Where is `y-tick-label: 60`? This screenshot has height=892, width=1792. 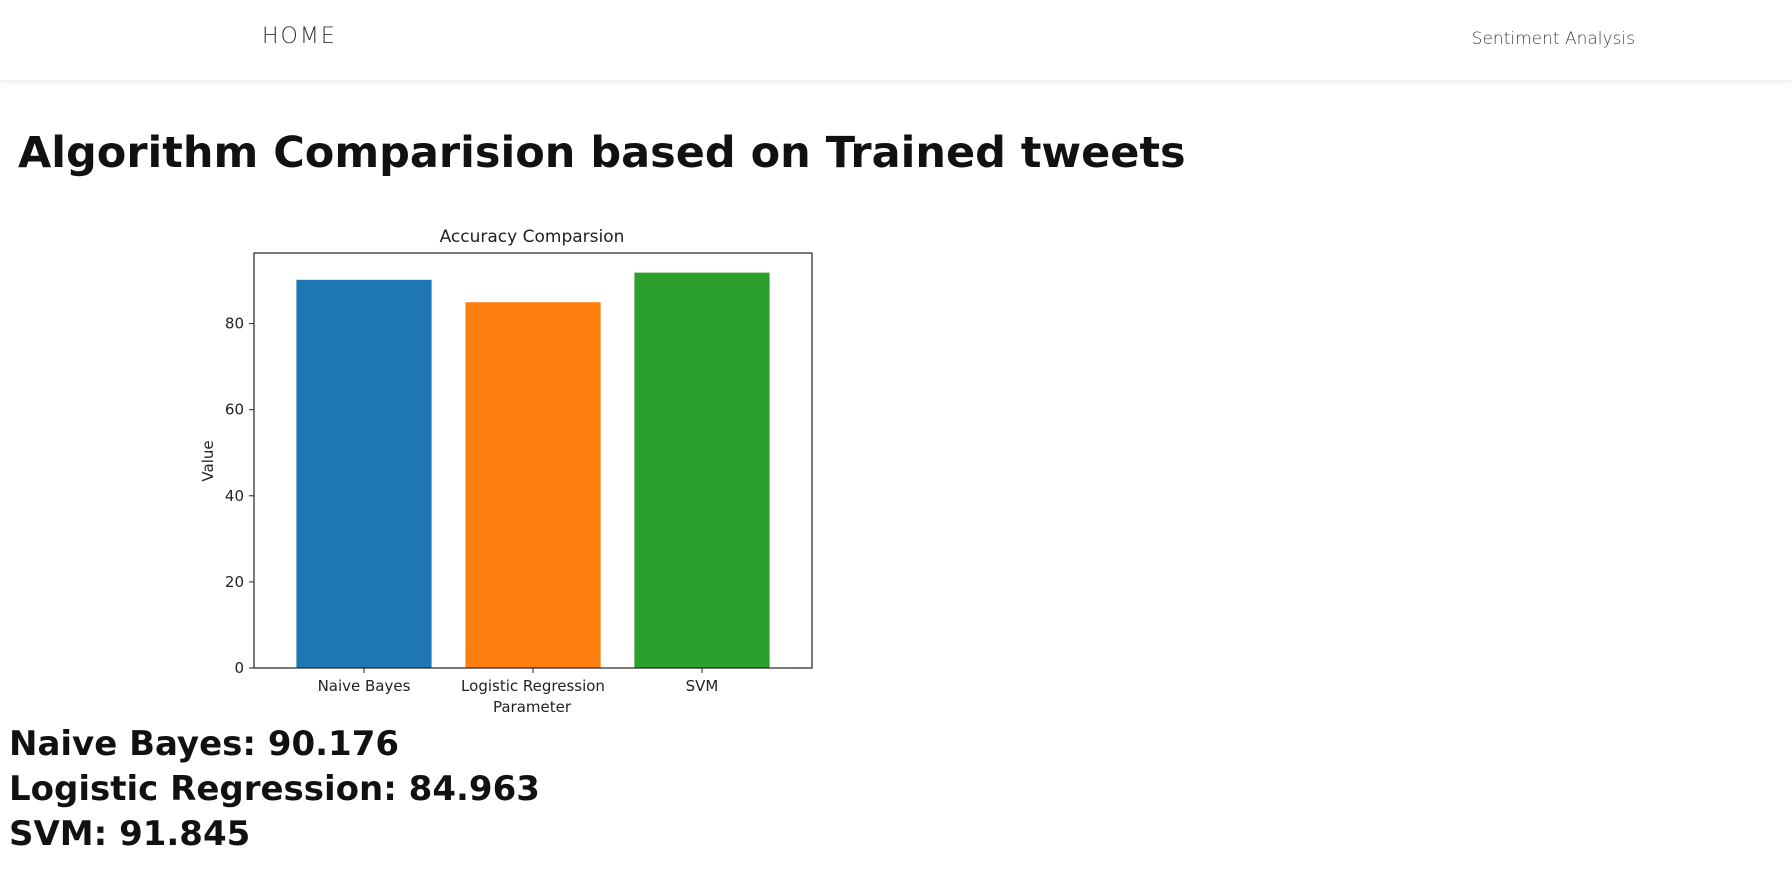
y-tick-label: 60 is located at coordinates (234, 410).